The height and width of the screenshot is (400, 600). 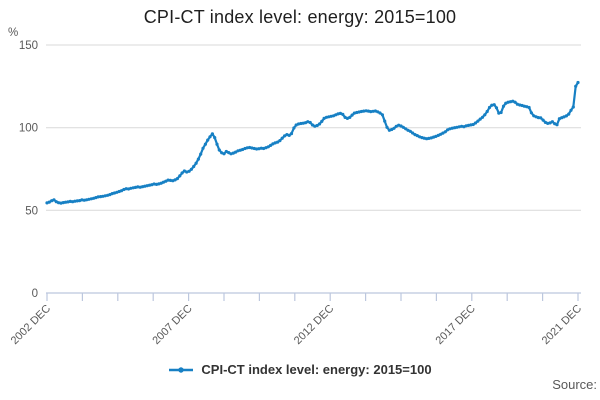 I want to click on x-tick-label: 2021 DEC, so click(x=562, y=325).